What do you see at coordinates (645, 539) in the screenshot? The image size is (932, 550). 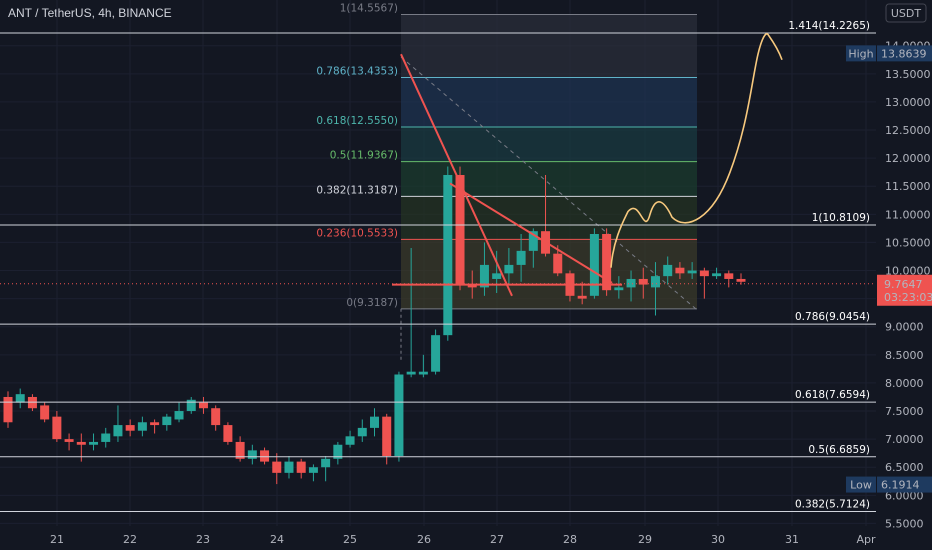 I see `time-tick-label: 29` at bounding box center [645, 539].